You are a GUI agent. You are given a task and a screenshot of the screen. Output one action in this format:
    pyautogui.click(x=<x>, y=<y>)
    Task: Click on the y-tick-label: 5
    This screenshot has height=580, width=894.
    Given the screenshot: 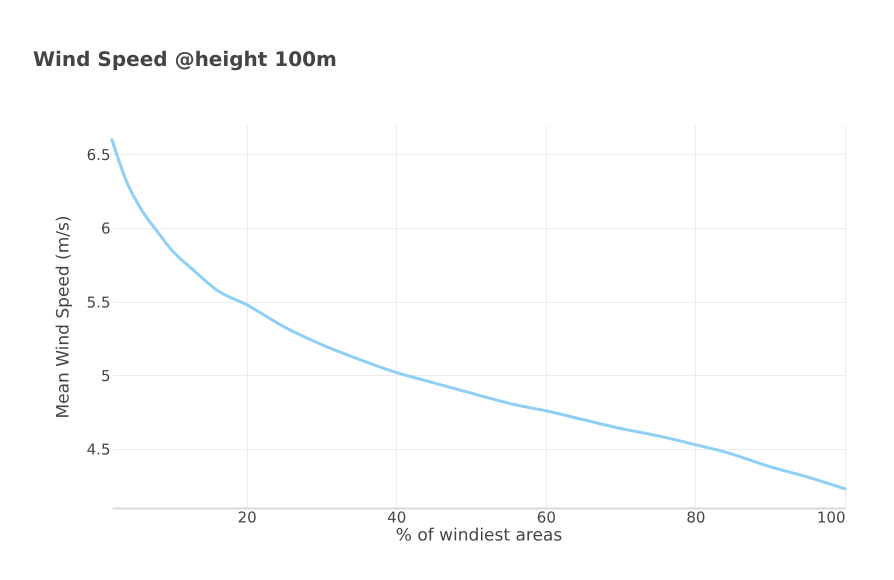 What is the action you would take?
    pyautogui.click(x=105, y=375)
    